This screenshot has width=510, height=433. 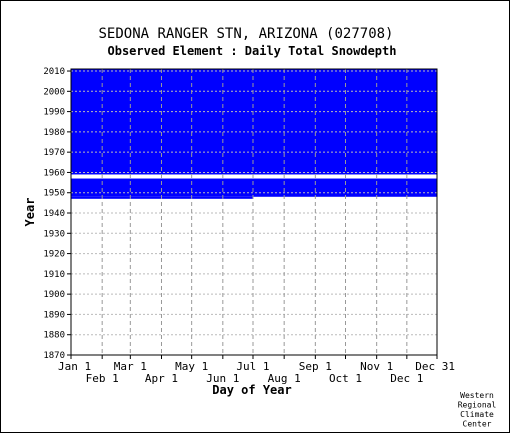 What do you see at coordinates (252, 366) in the screenshot?
I see `x-tick-label-top-3: Jul 1` at bounding box center [252, 366].